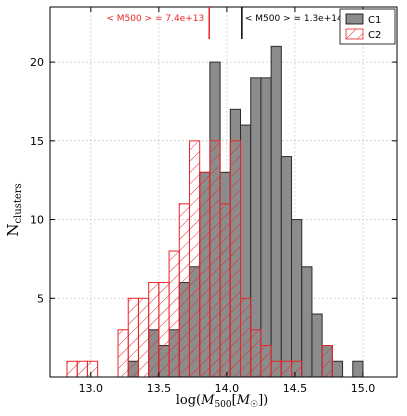 This screenshot has width=407, height=416. I want to click on y-tick-label: 10, so click(37, 220).